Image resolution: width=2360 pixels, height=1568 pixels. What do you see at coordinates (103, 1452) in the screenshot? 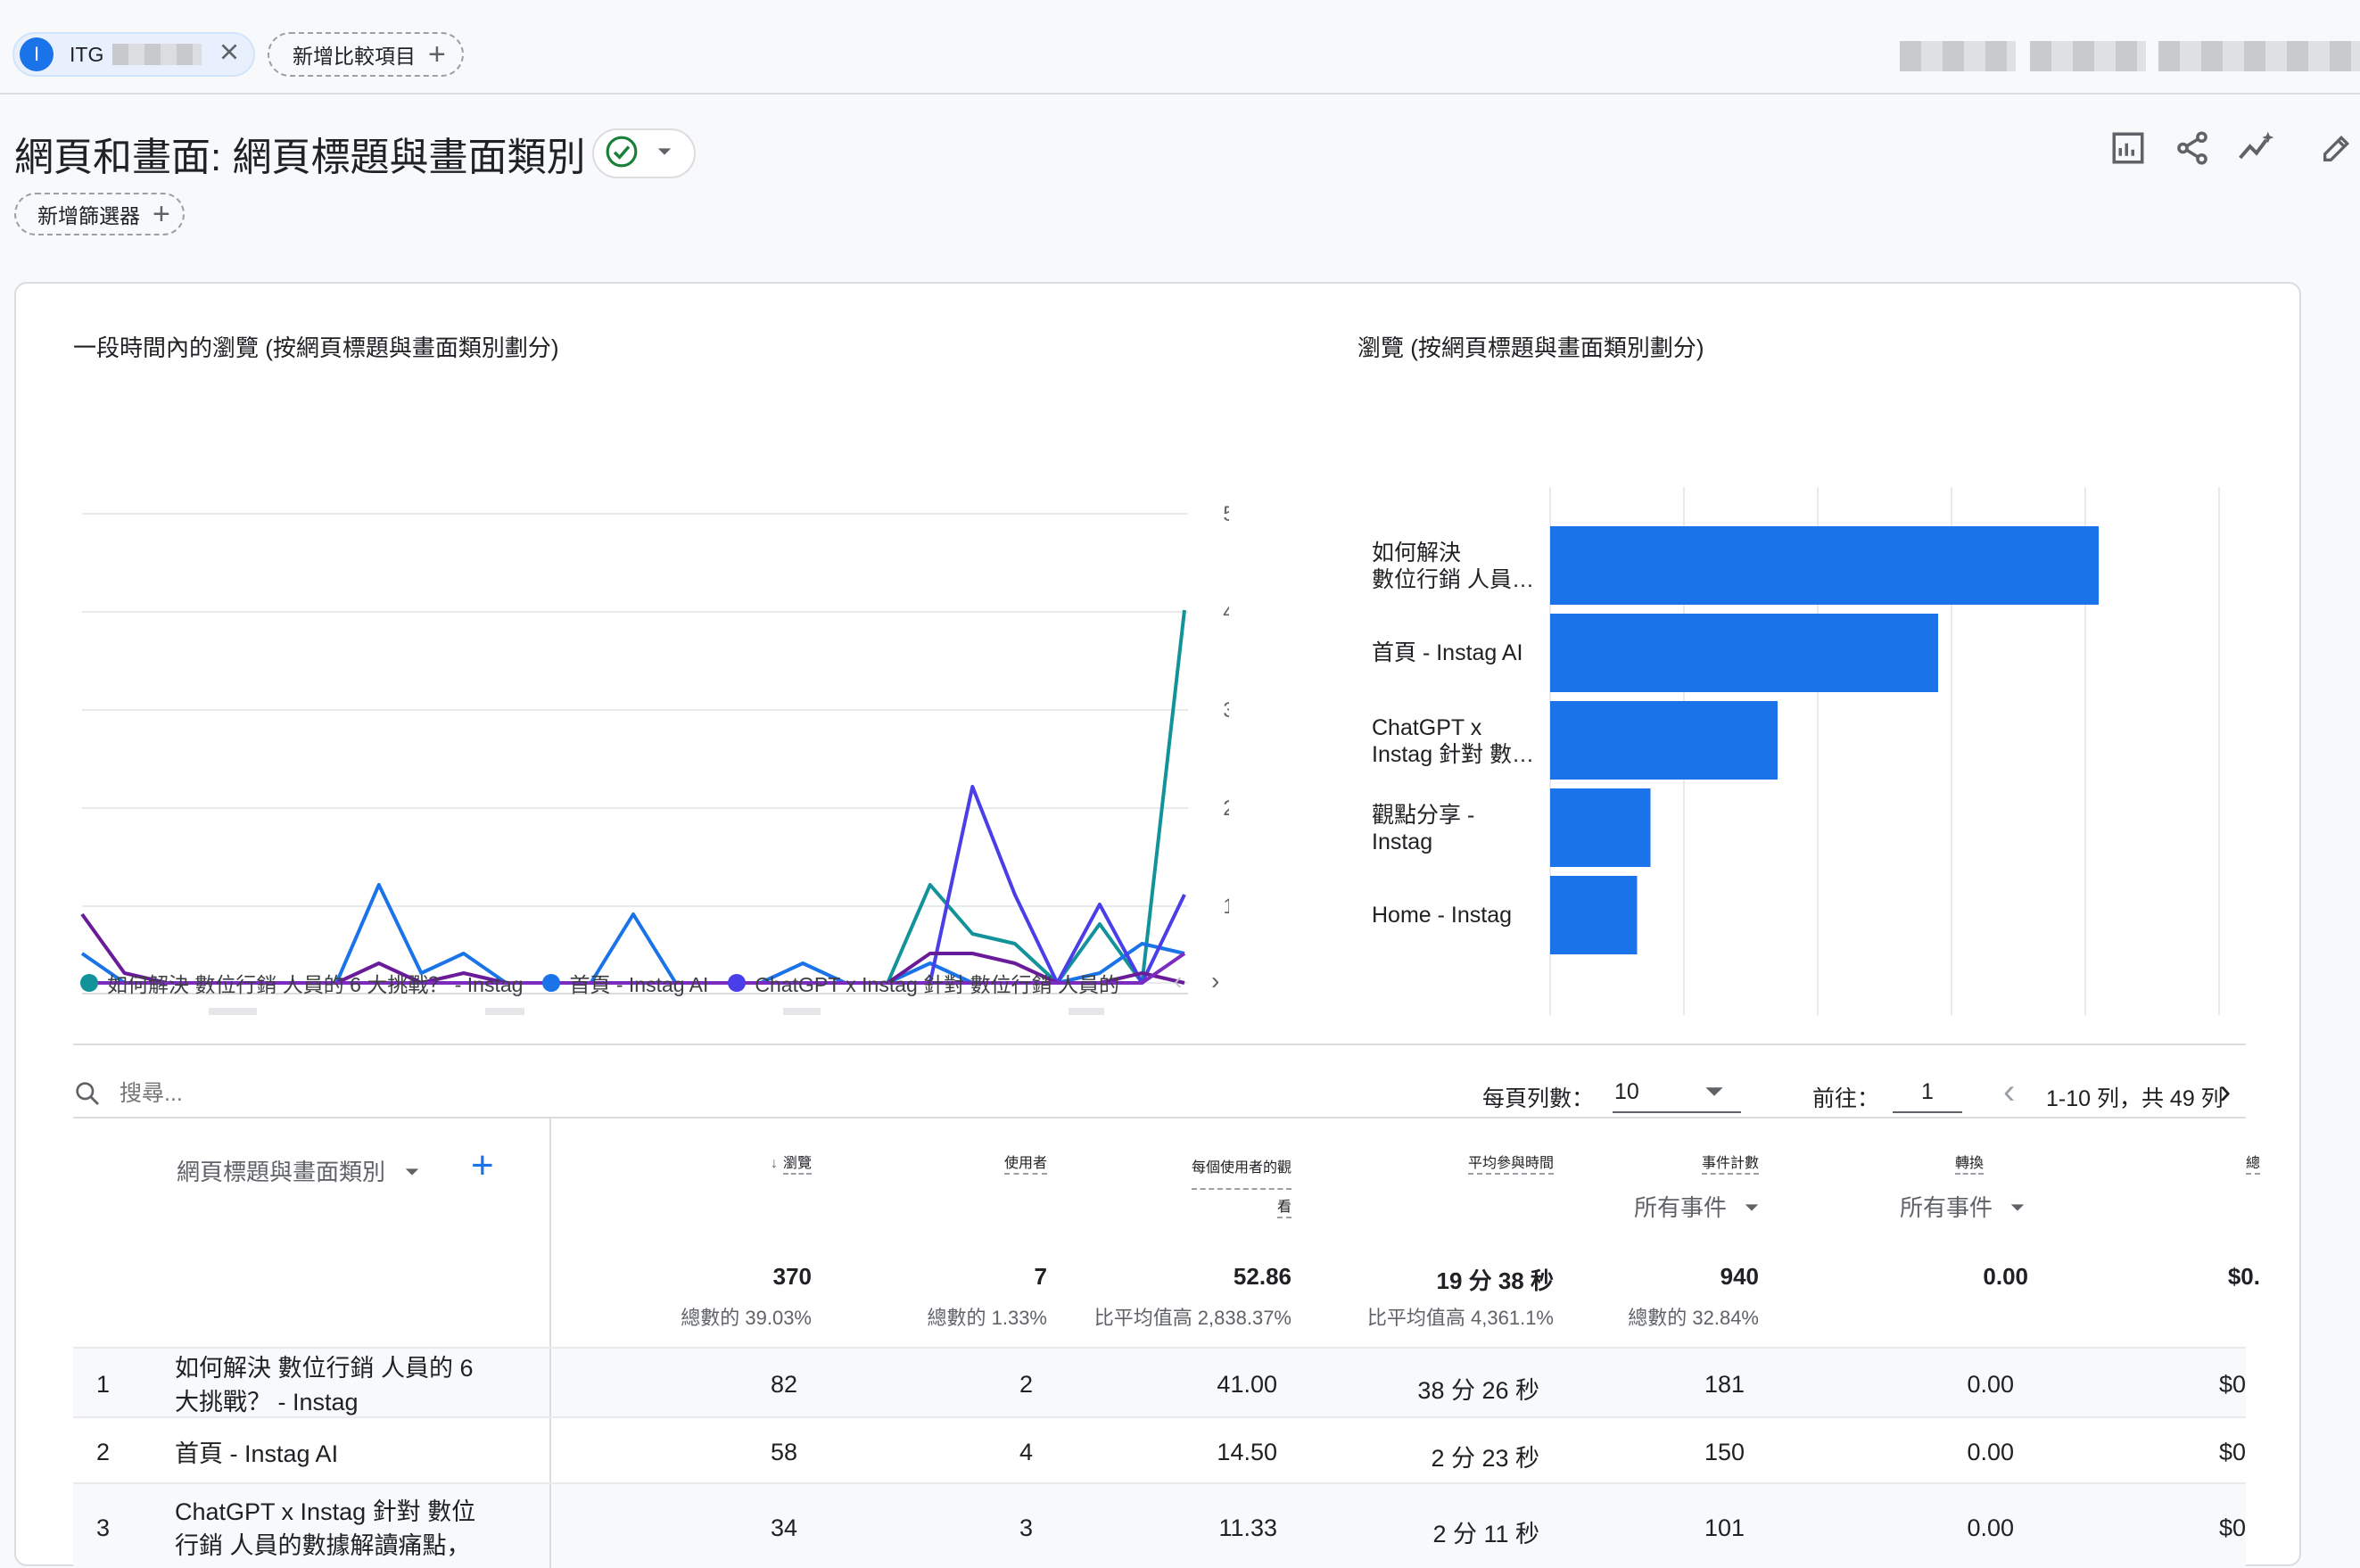
I see `row-index: 2` at bounding box center [103, 1452].